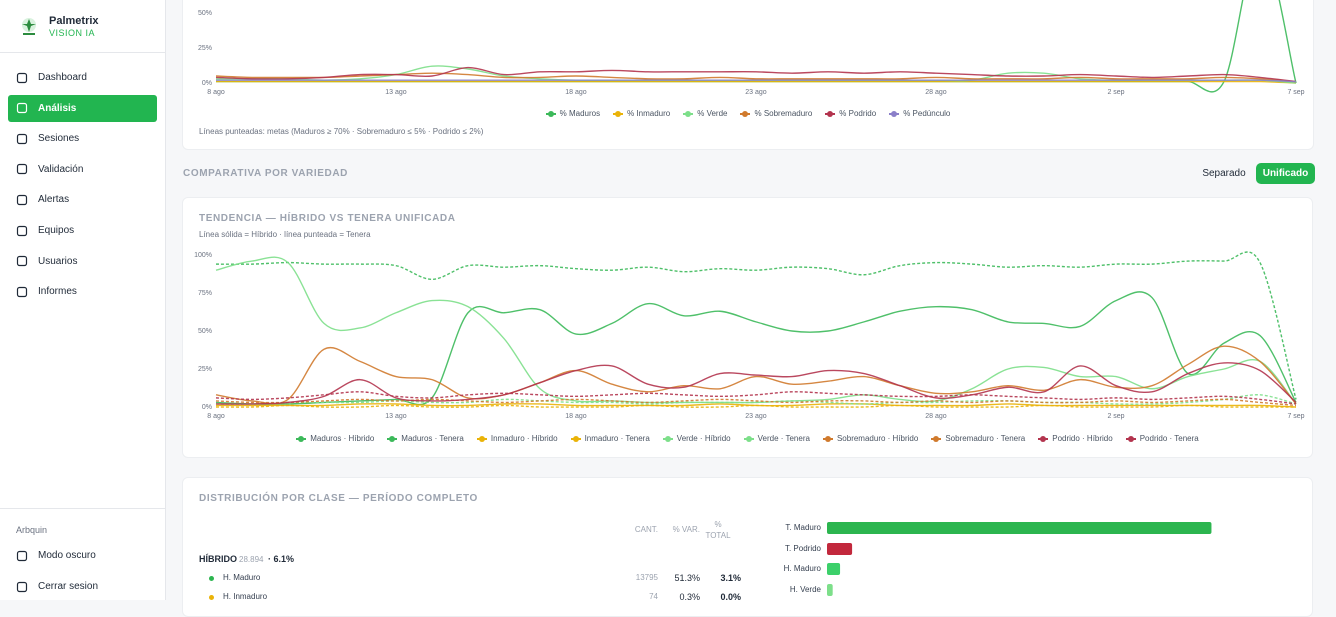  What do you see at coordinates (1162, 438) in the screenshot?
I see `legend-item: Podrido · Tenera` at bounding box center [1162, 438].